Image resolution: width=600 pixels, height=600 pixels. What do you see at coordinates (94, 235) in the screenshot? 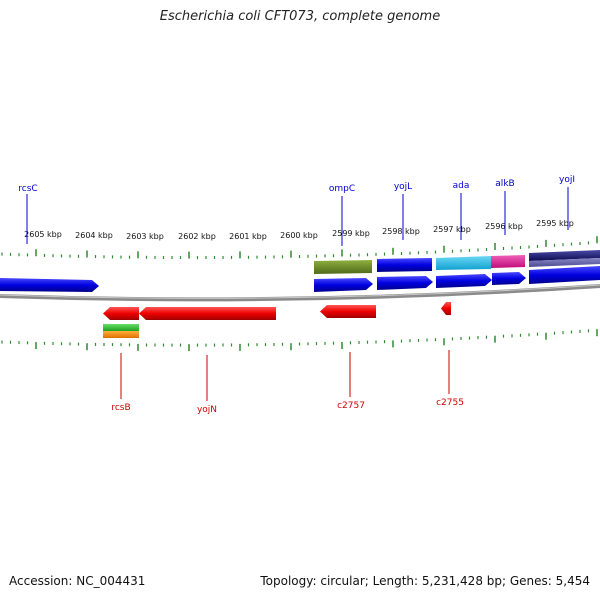
I see `scale-label: 2604 kbp` at bounding box center [94, 235].